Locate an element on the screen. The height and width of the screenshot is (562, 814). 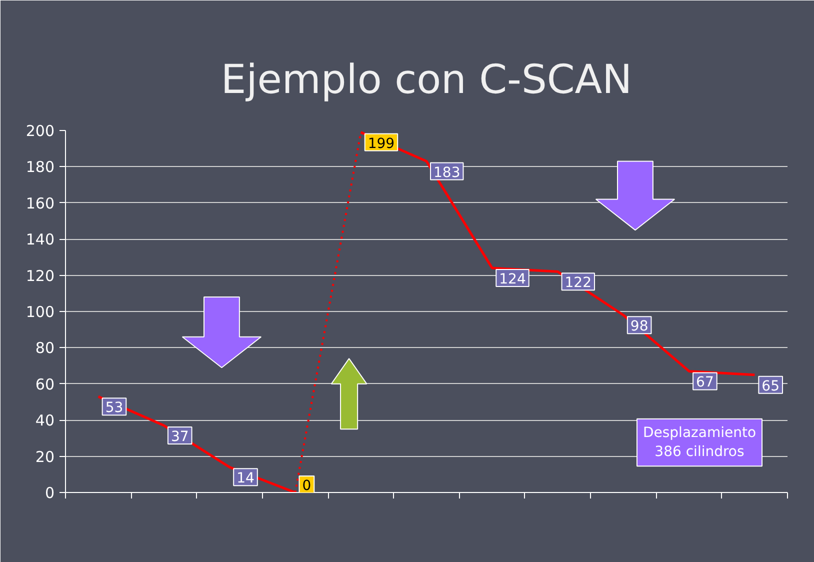
data-label: 53 is located at coordinates (114, 408).